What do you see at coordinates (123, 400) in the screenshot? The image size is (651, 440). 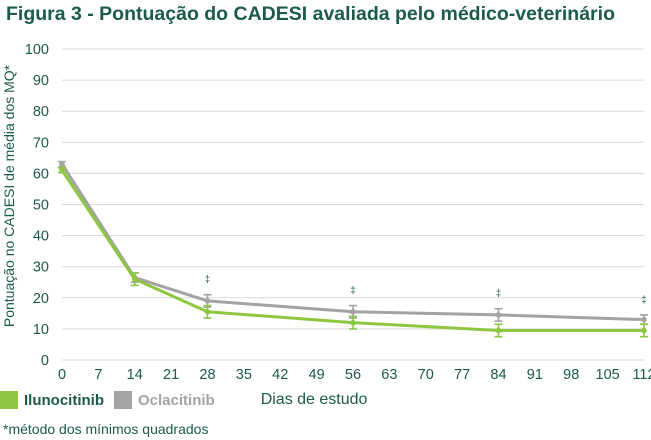 I see `legend-swatch-oclacitinib` at bounding box center [123, 400].